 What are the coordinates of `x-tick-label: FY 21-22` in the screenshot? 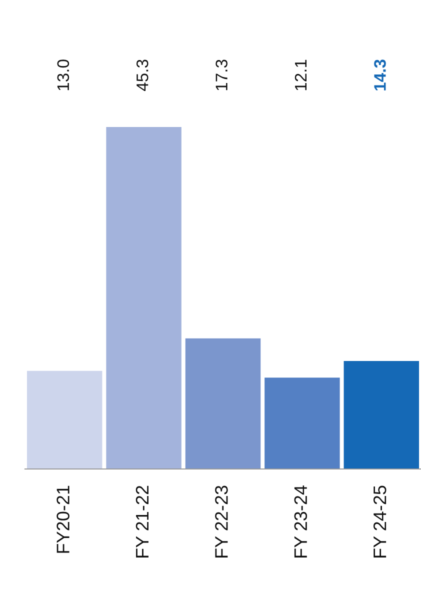 It's located at (142, 522).